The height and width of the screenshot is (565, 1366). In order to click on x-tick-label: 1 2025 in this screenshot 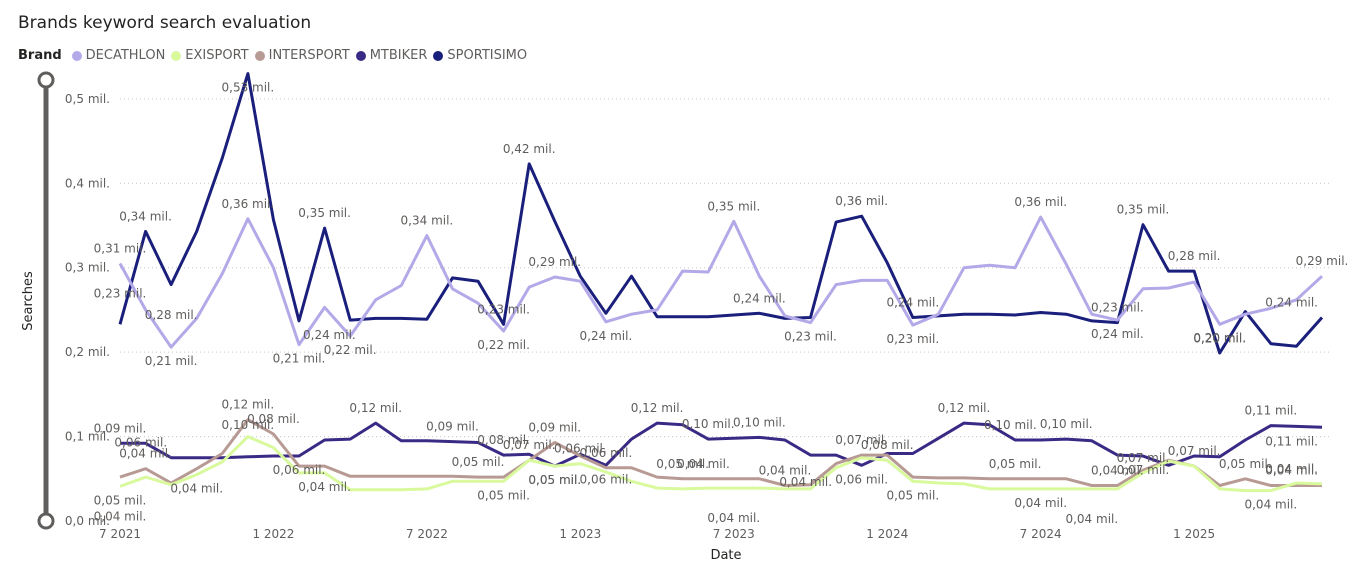, I will do `click(1194, 534)`.